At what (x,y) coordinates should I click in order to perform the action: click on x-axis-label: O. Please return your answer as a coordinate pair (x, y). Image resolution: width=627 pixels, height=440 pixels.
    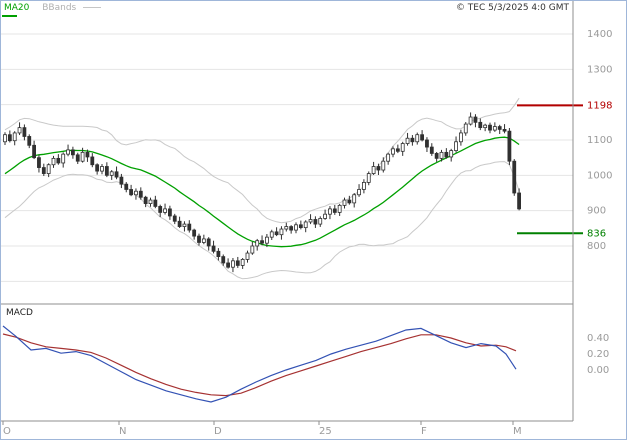
    Looking at the image, I should click on (7, 431).